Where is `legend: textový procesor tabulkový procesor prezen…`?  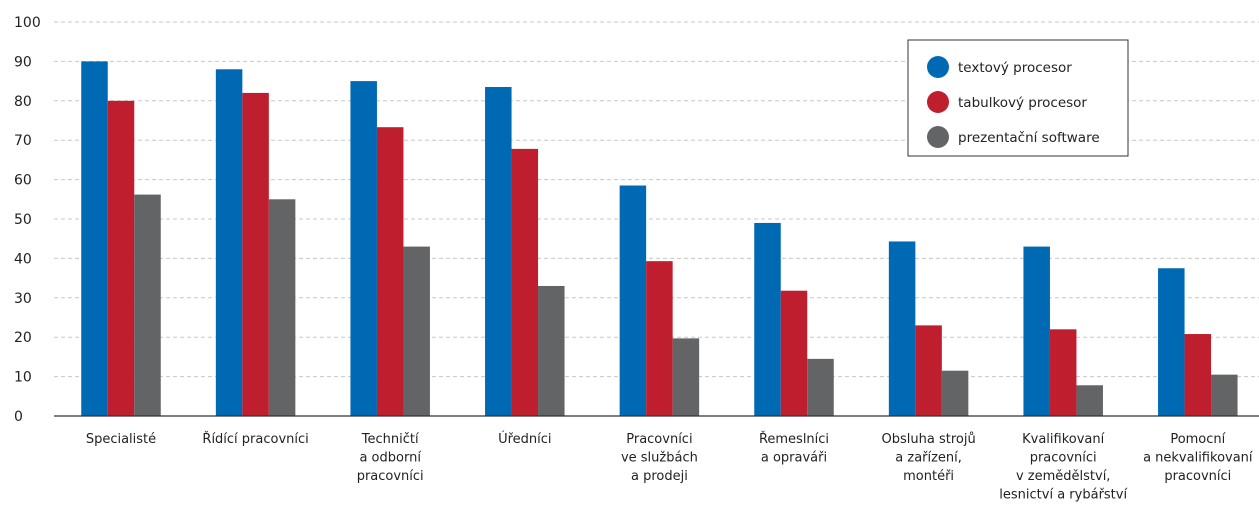 legend: textový procesor tabulkový procesor prezen… is located at coordinates (1018, 98).